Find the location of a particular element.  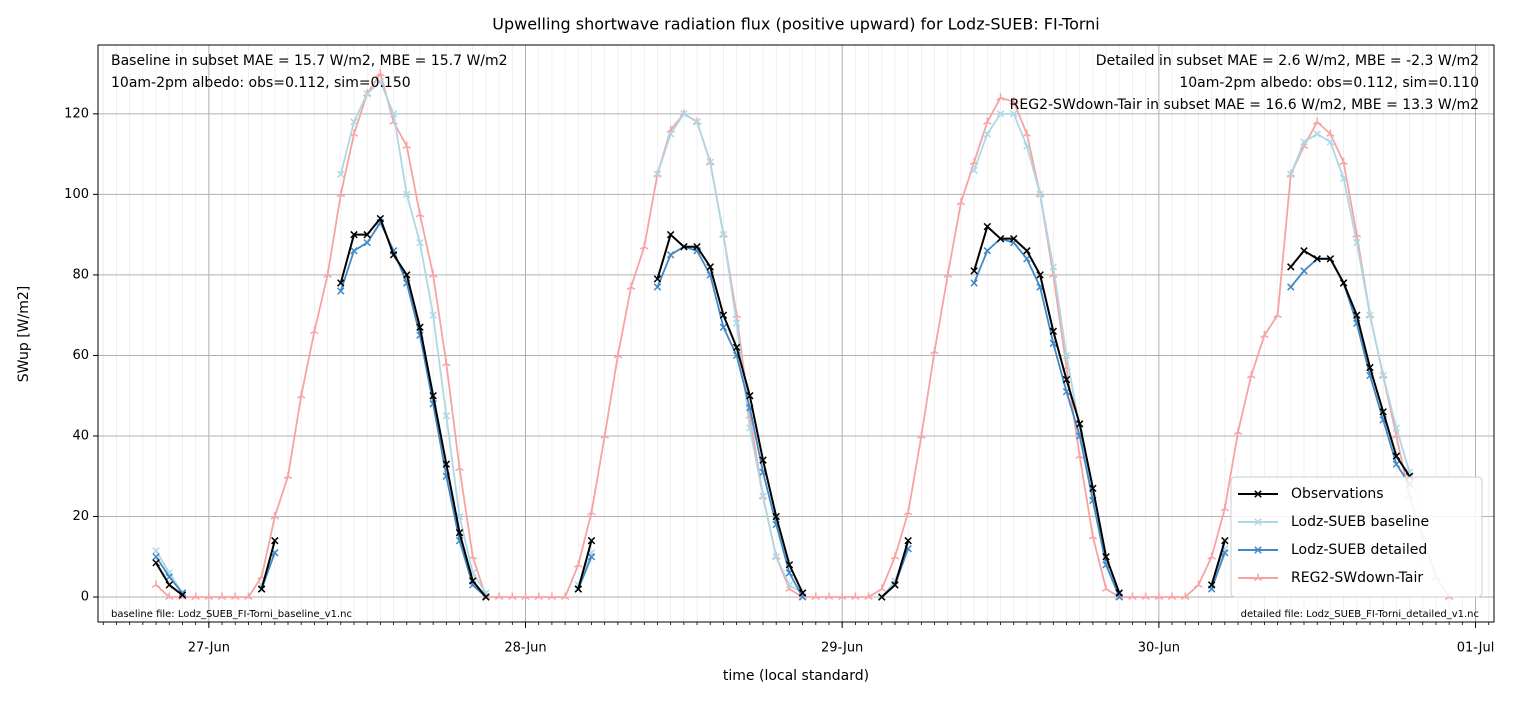

legend-label: Observations is located at coordinates (1337, 494).